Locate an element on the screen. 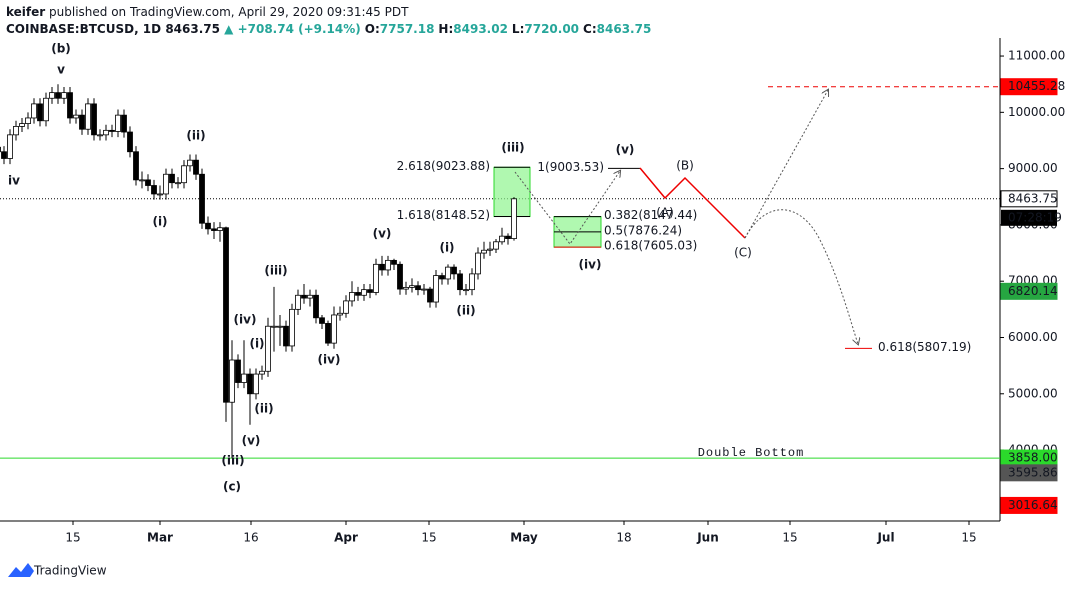  change: ▲ +708.74 (+9.14%) is located at coordinates (292, 29).